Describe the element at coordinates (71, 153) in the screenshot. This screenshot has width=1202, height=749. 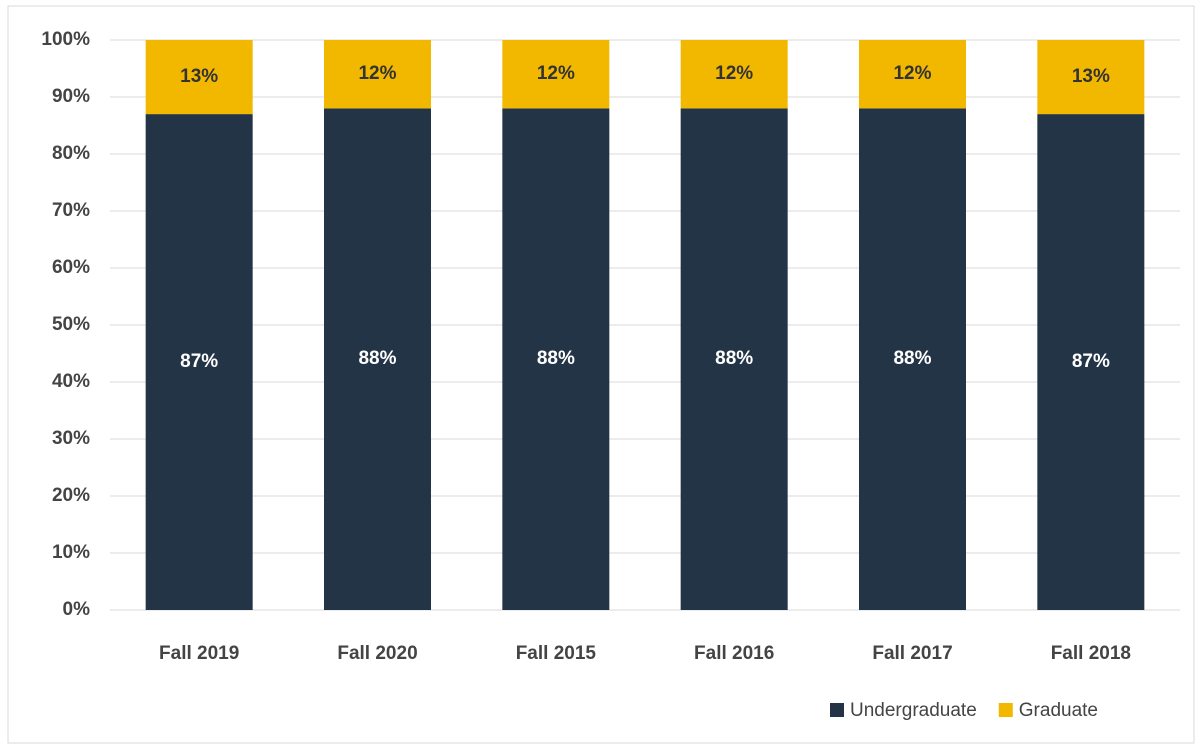
I see `y-tick-label: 80%` at that location.